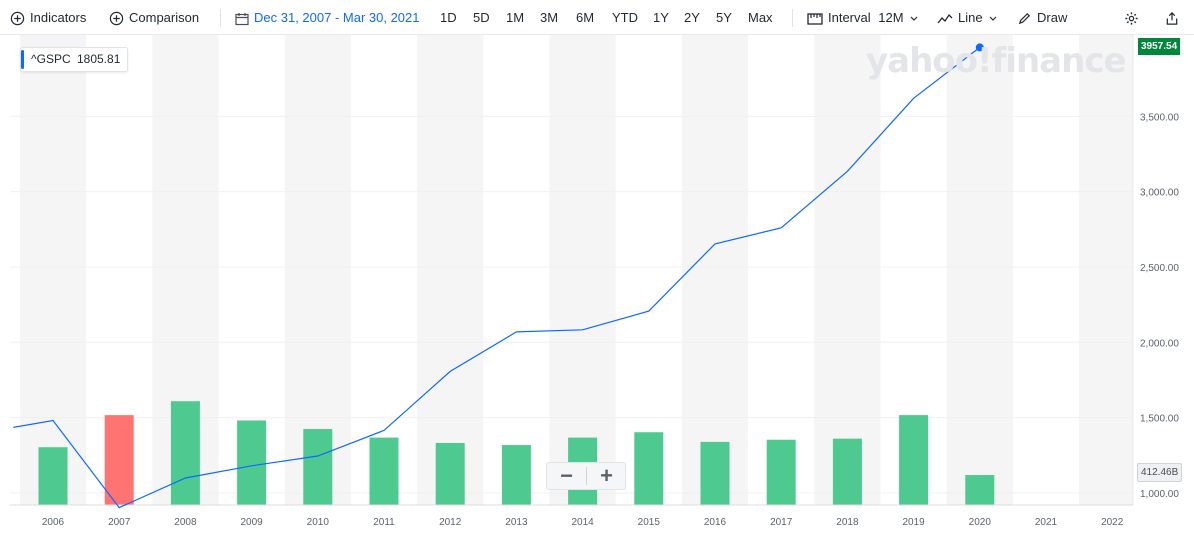 The image size is (1194, 534). I want to click on y-tick-label: 2,500.00, so click(1159, 268).